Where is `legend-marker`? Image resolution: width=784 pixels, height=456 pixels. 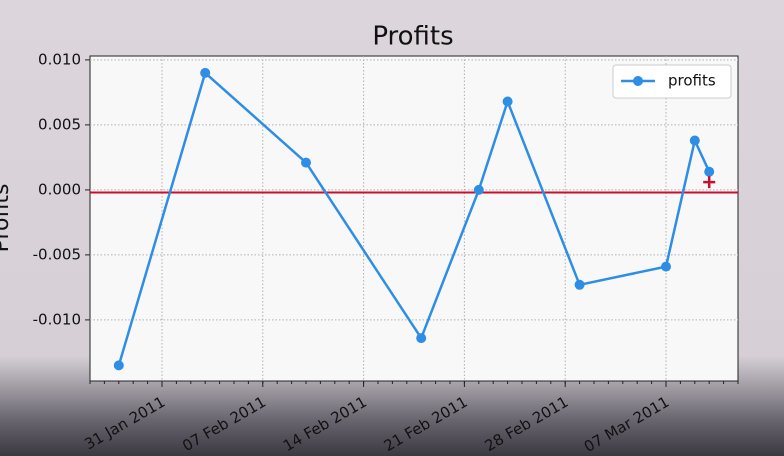
legend-marker is located at coordinates (638, 81).